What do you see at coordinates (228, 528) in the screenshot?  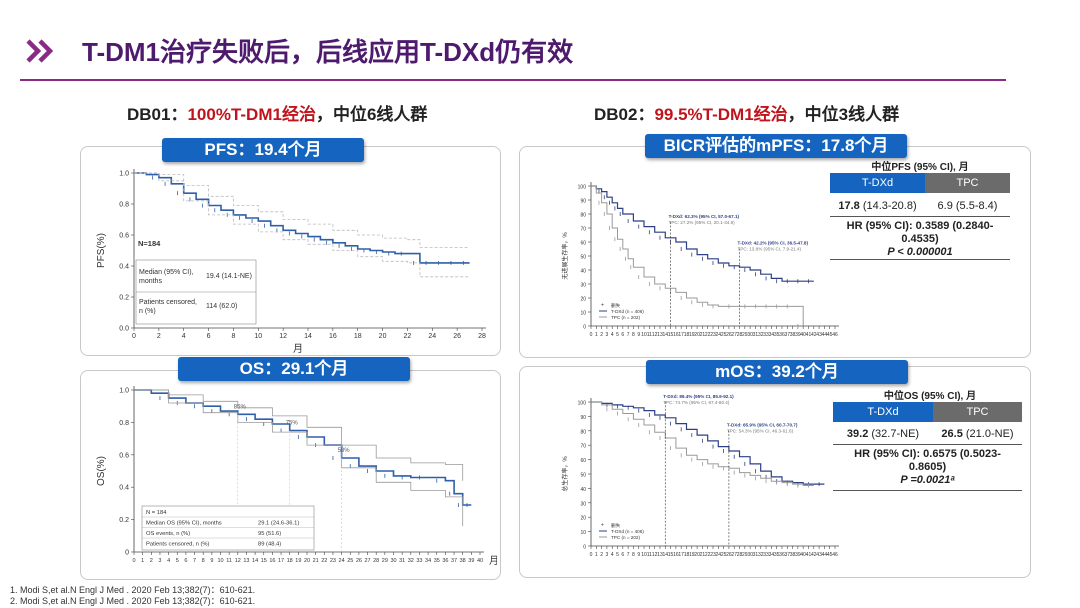 I see `stats-box` at bounding box center [228, 528].